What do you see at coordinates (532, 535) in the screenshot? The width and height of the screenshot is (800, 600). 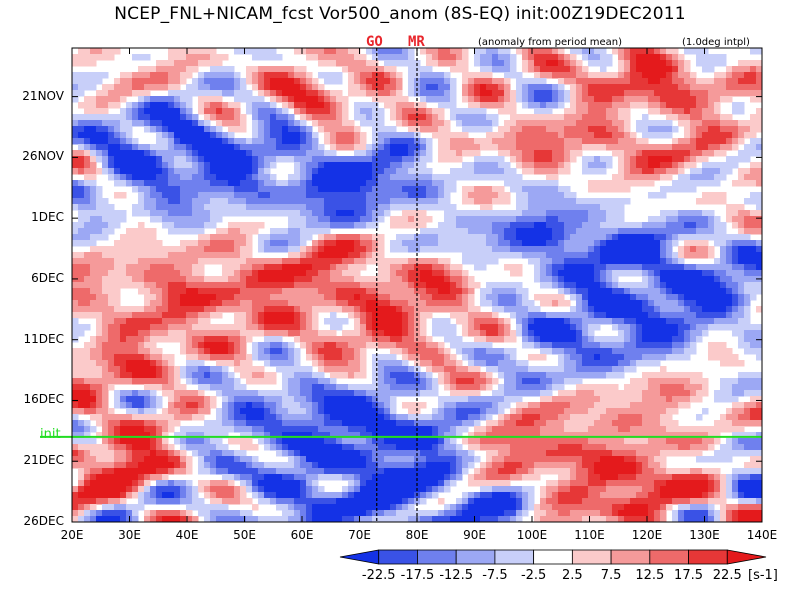 I see `x-tick-label: 100E` at bounding box center [532, 535].